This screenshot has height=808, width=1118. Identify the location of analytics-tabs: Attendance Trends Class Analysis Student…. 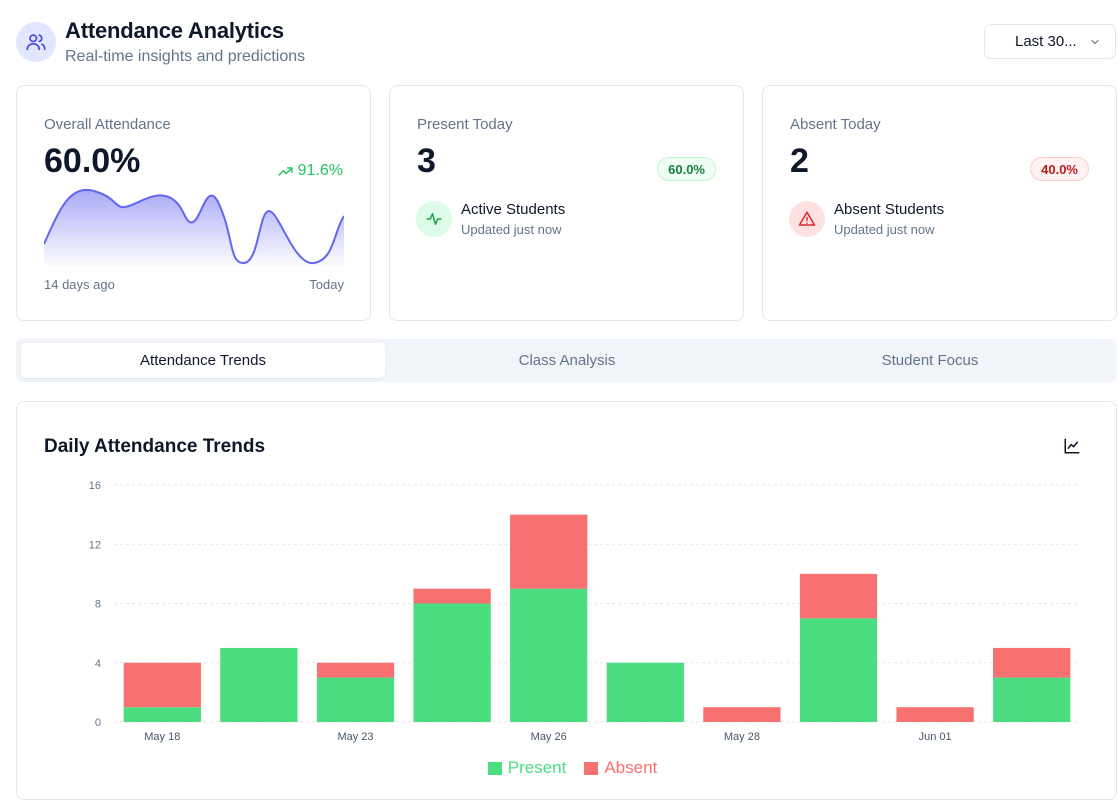
(566, 360).